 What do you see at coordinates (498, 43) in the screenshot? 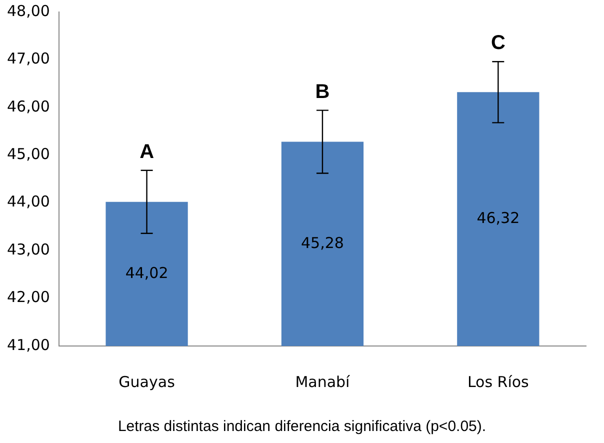
I see `annotation: C` at bounding box center [498, 43].